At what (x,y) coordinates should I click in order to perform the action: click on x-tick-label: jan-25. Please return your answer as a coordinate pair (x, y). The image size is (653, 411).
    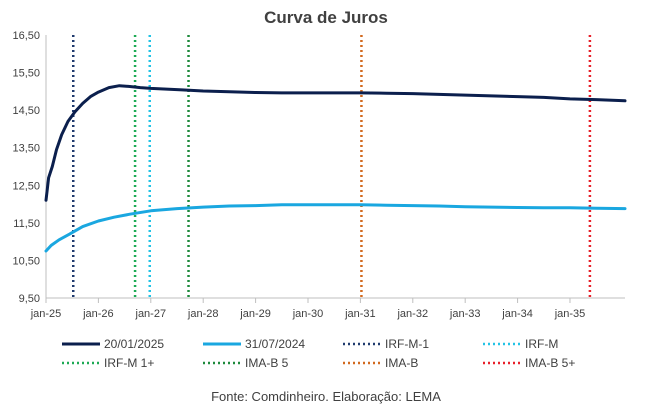
    Looking at the image, I should click on (46, 314).